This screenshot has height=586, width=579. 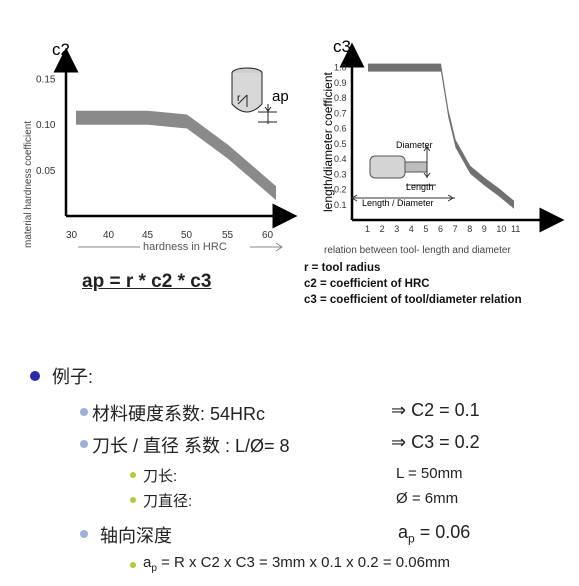 What do you see at coordinates (414, 145) in the screenshot?
I see `inset-diameter-label: Diameter` at bounding box center [414, 145].